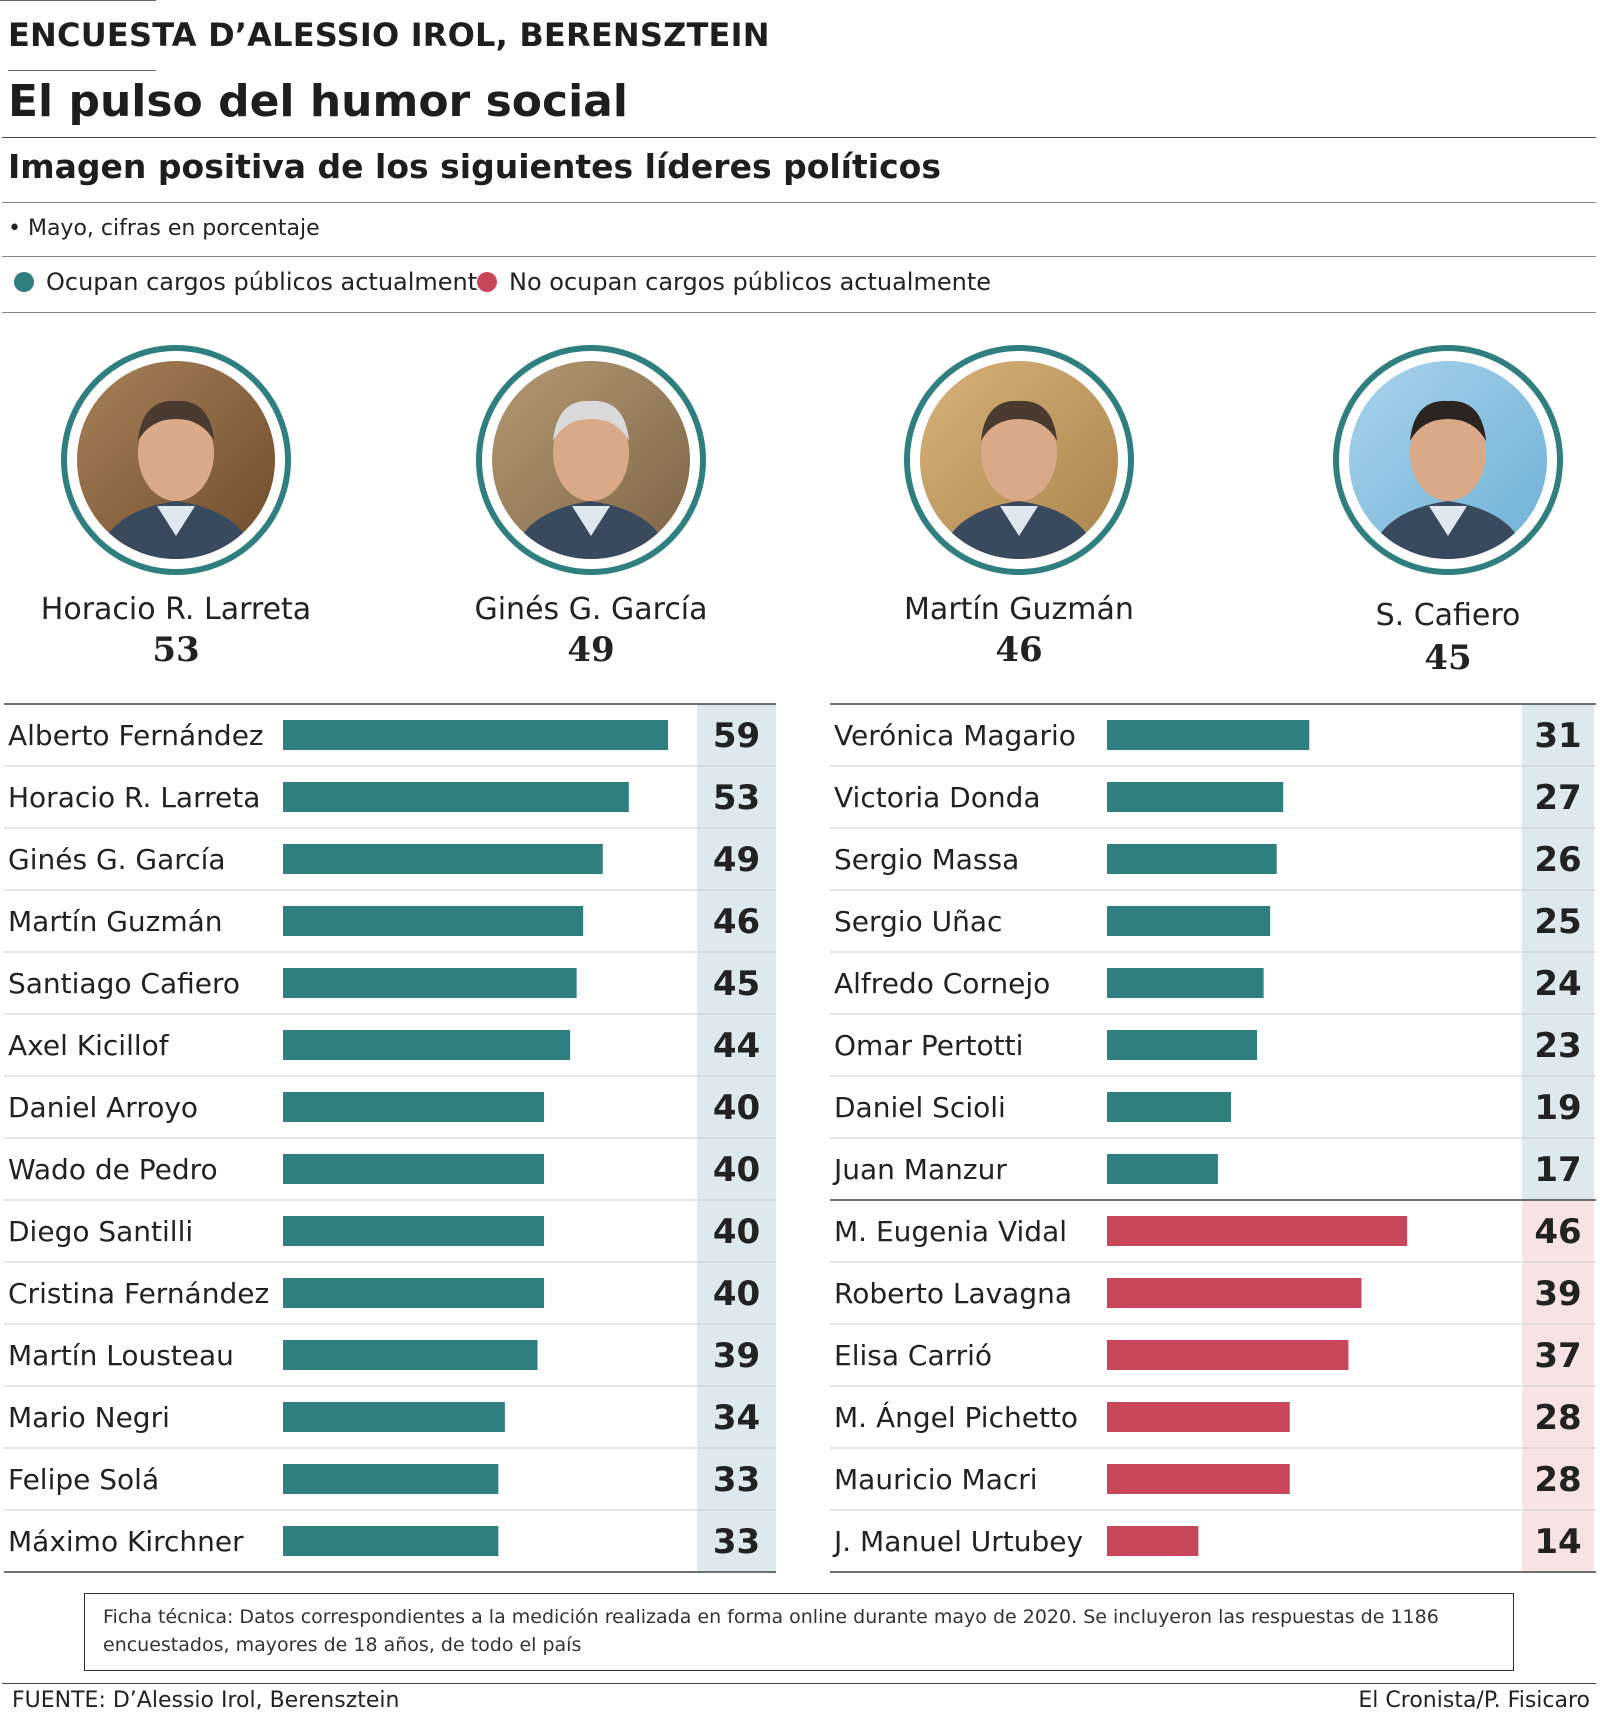 Image resolution: width=1600 pixels, height=1718 pixels. Describe the element at coordinates (1557, 860) in the screenshot. I see `bar-value: 26` at that location.